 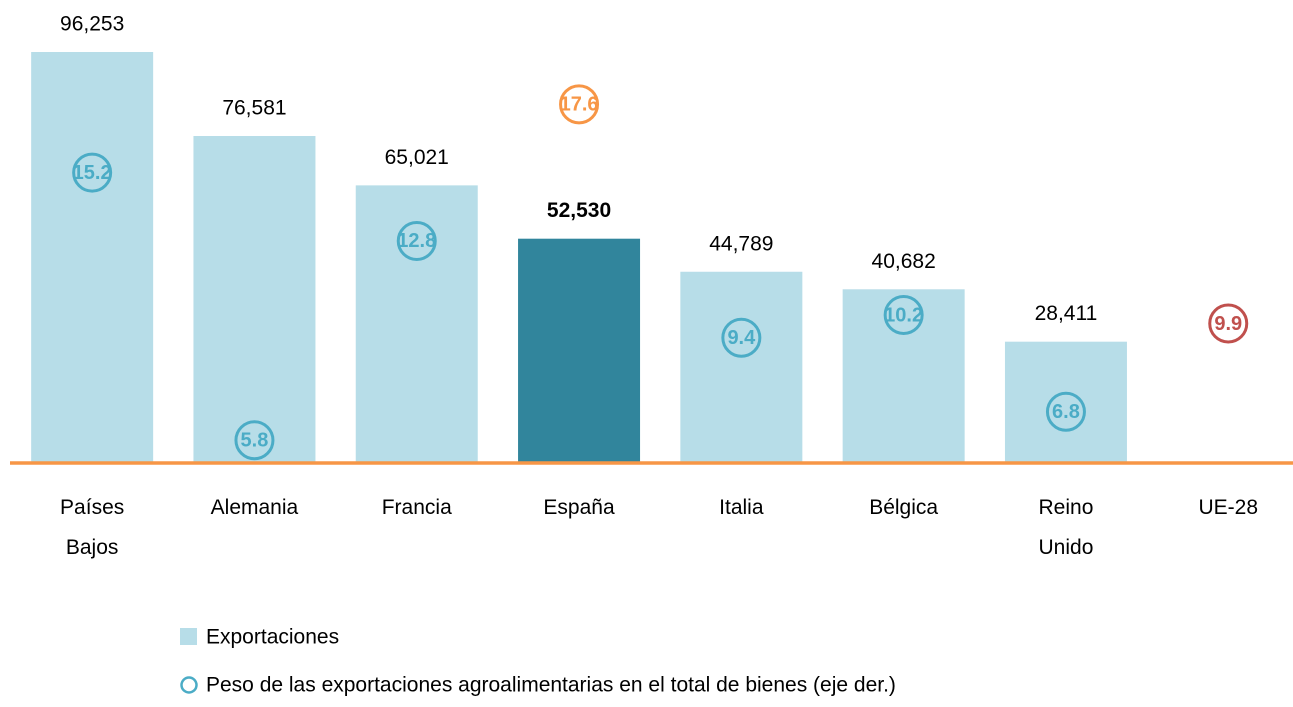 I want to click on x-tick-label: Francia, so click(x=417, y=507).